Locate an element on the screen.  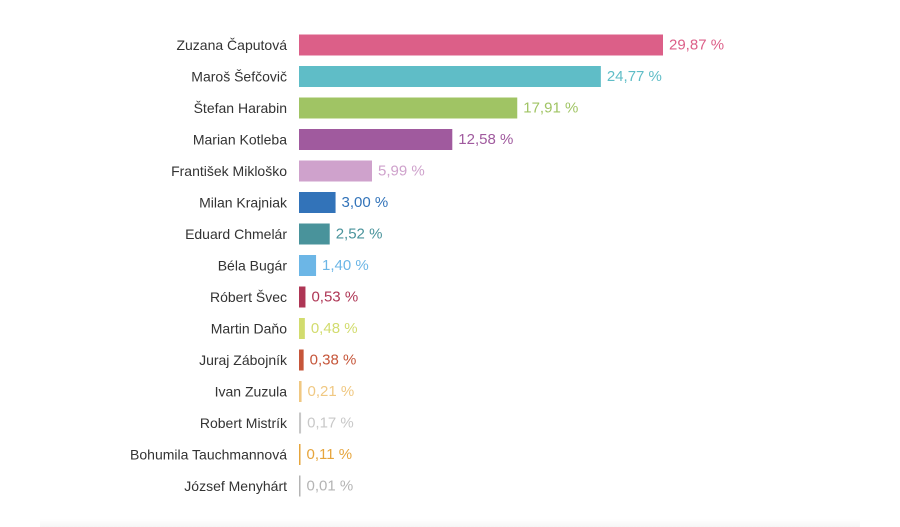
category-label: Róbert Švec is located at coordinates (248, 297).